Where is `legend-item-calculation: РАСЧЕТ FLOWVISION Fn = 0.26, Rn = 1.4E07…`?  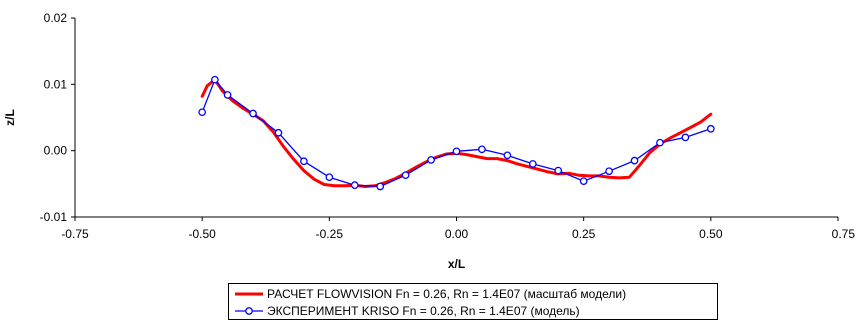
legend-item-calculation: РАСЧЕТ FLOWVISION Fn = 0.26, Rn = 1.4E07… is located at coordinates (430, 294).